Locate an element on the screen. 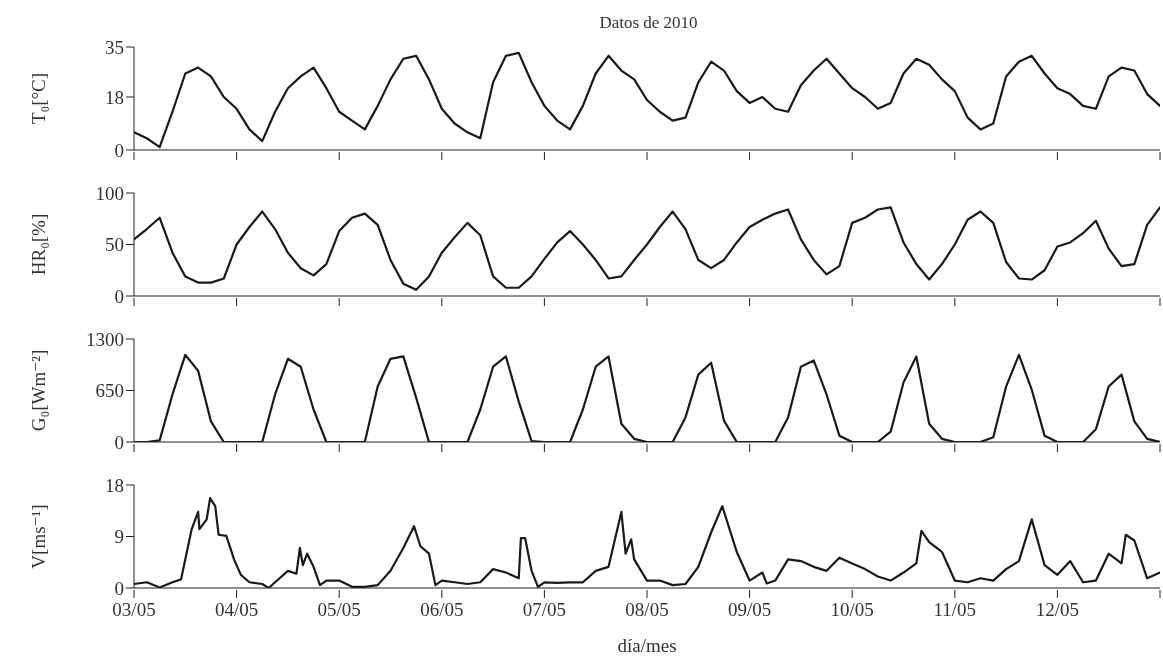 The height and width of the screenshot is (660, 1163). y-axis-title: G₀[Wm⁻²] is located at coordinates (38, 390).